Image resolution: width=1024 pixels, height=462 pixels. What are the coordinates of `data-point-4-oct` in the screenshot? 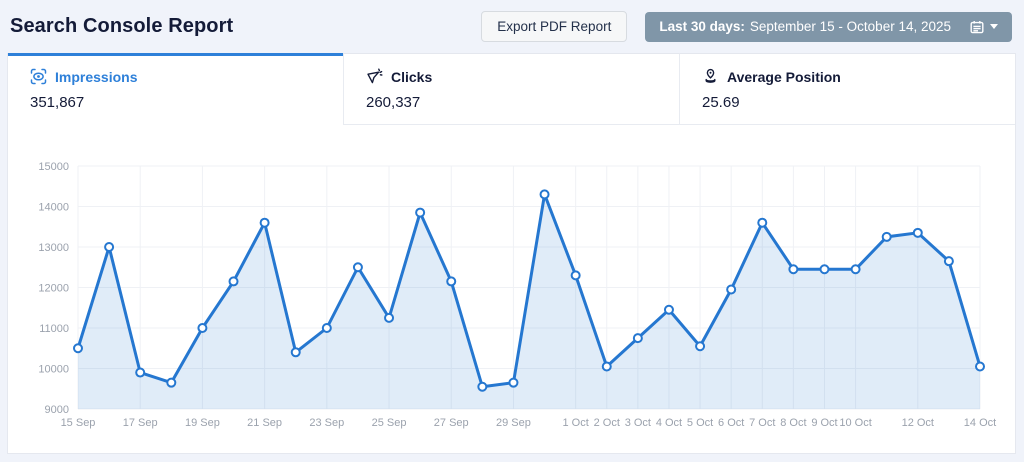 It's located at (668, 309).